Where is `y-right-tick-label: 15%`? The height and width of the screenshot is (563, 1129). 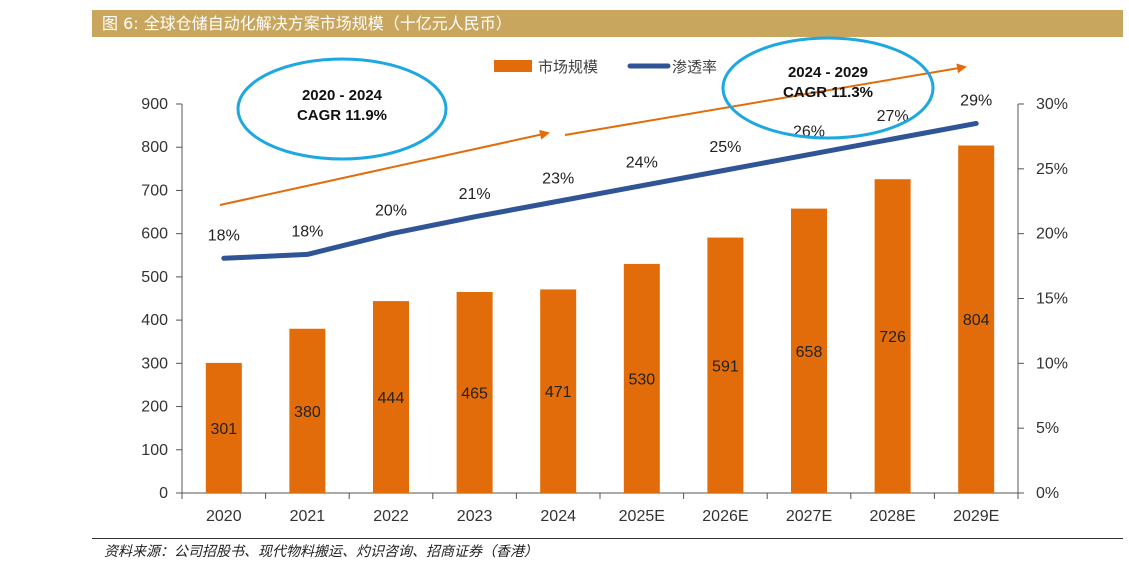 y-right-tick-label: 15% is located at coordinates (1052, 299).